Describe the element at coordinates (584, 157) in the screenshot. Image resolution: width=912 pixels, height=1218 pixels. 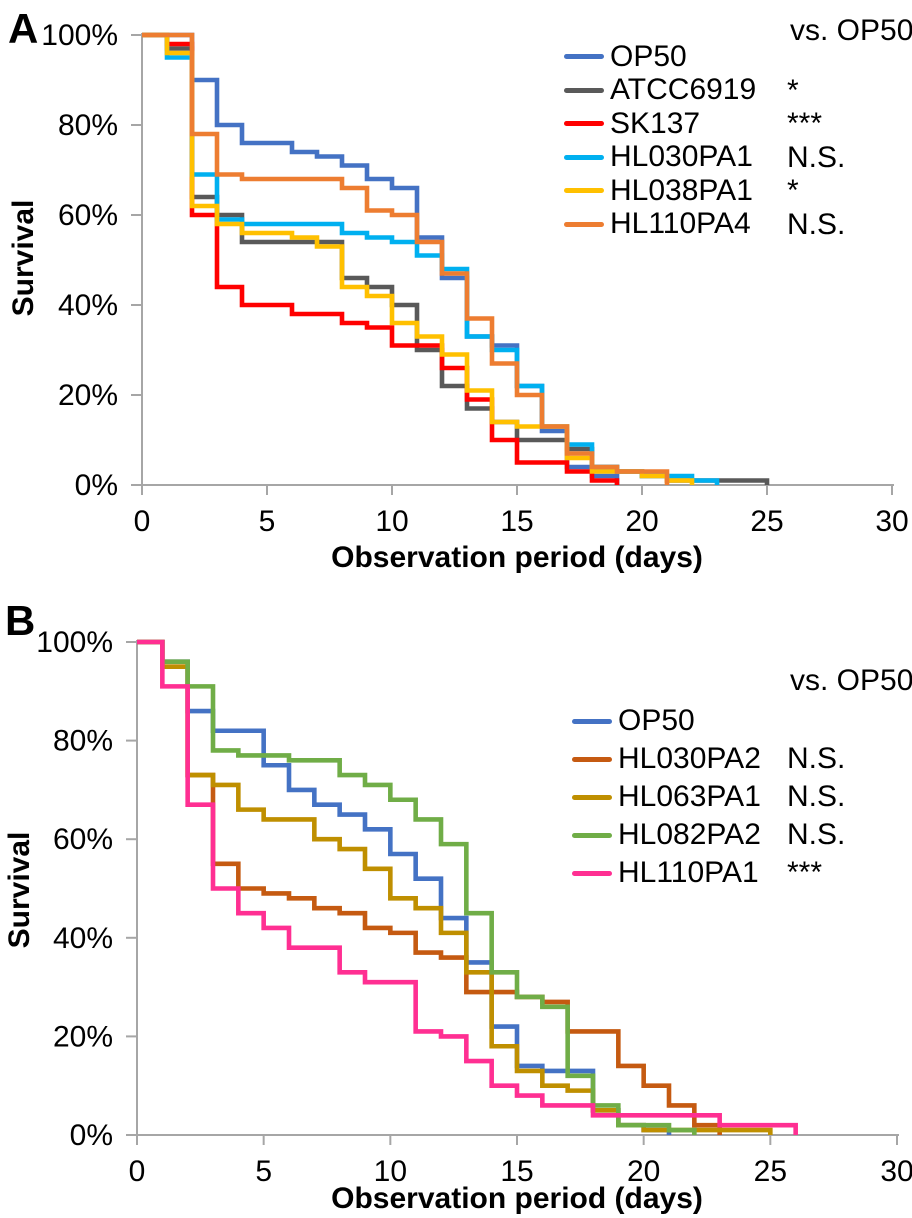
I see `legend-swatch-hl030pa1` at that location.